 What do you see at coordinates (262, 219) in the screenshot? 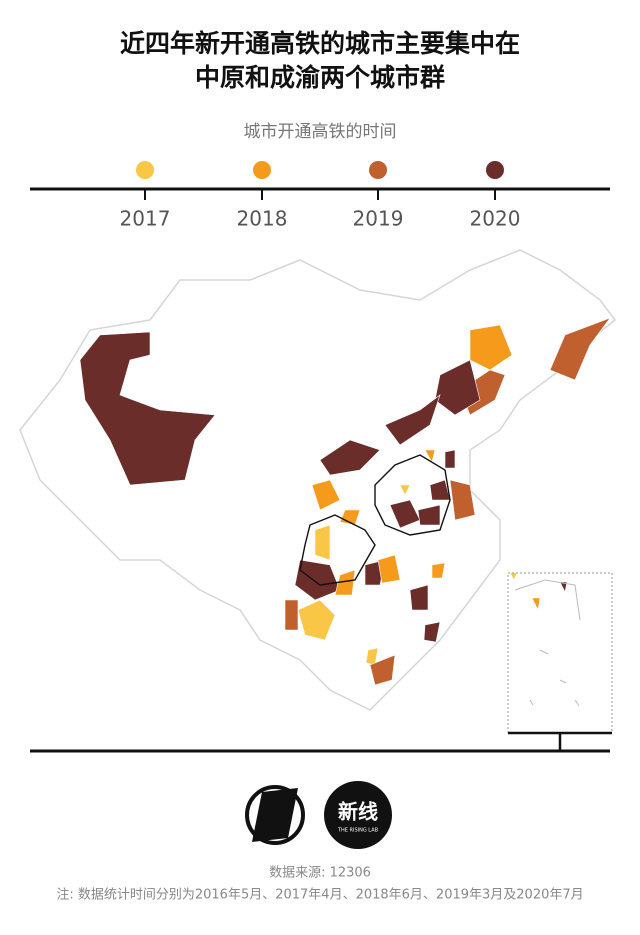
I see `legend-label: 2018` at bounding box center [262, 219].